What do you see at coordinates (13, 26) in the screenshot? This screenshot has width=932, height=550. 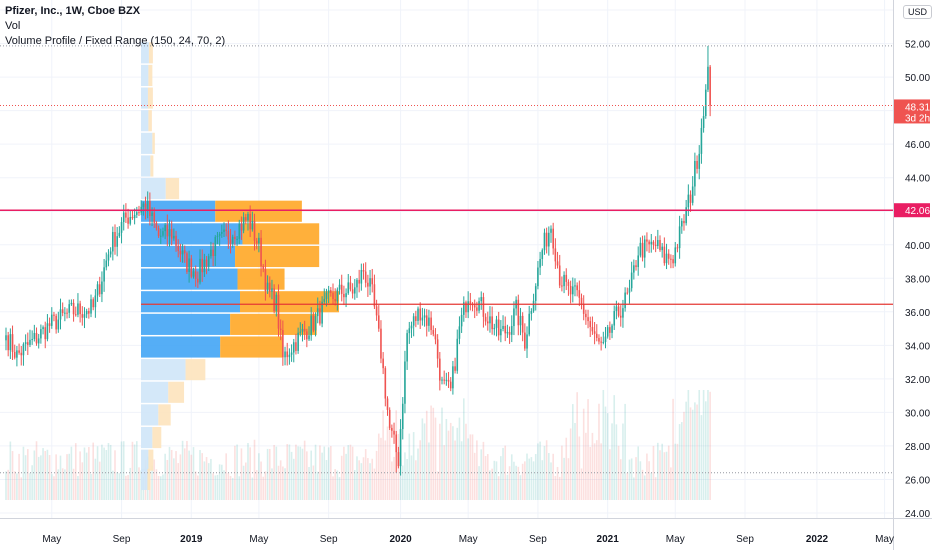 I see `legend-volume: Vol` at bounding box center [13, 26].